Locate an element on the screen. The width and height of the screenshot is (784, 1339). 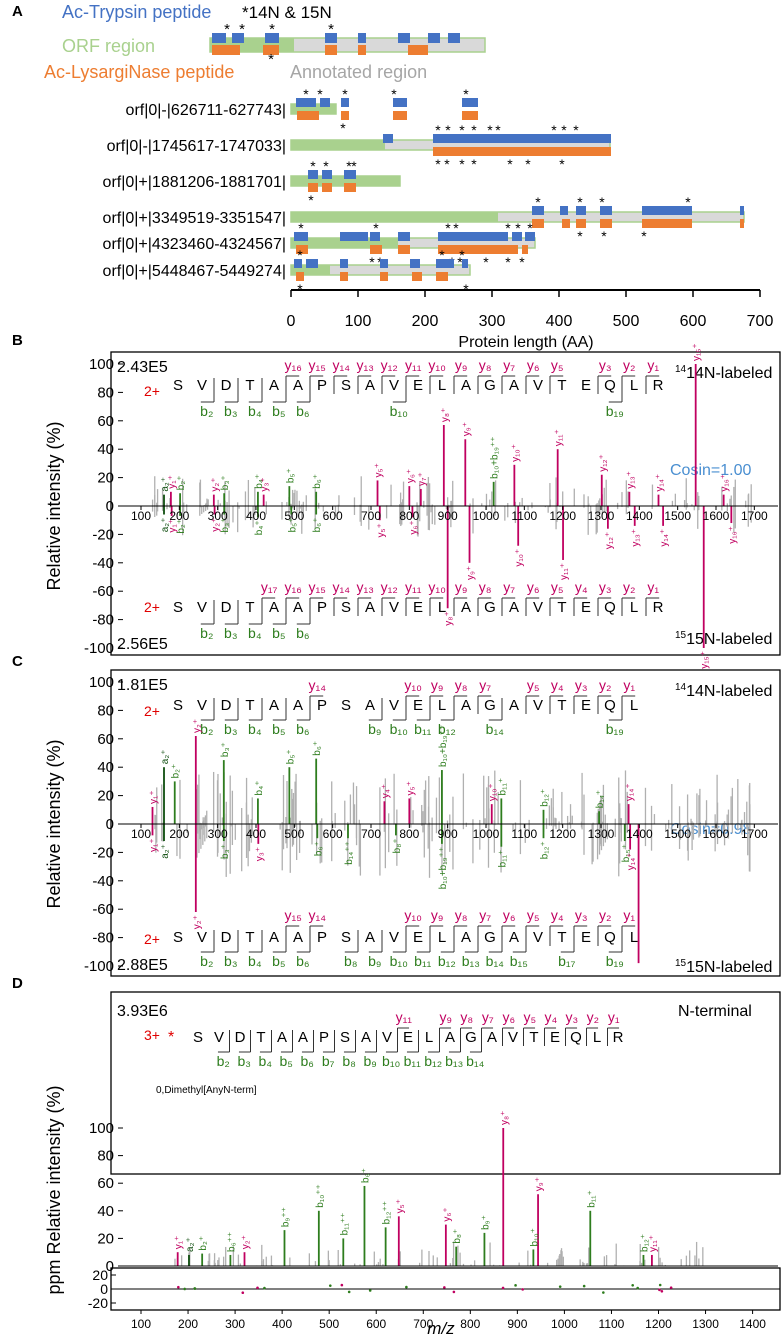
ion-label: b₁₁⁺ is located at coordinates (502, 859).